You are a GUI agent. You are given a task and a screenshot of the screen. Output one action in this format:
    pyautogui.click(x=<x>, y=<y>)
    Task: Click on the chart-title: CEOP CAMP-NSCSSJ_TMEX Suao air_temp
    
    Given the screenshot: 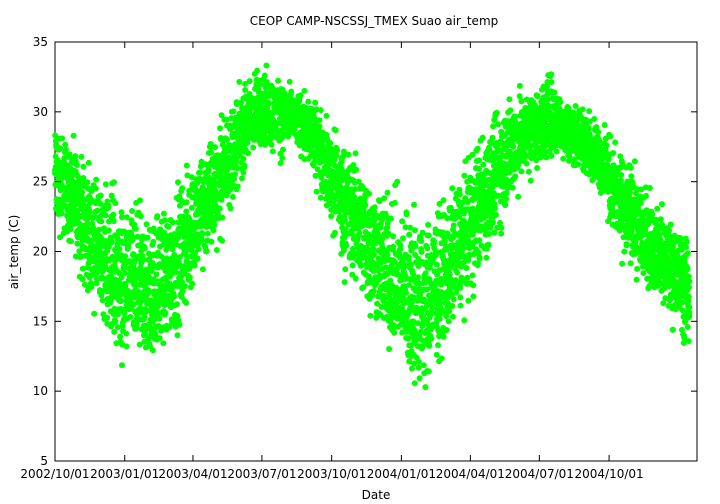 What is the action you would take?
    pyautogui.click(x=374, y=21)
    